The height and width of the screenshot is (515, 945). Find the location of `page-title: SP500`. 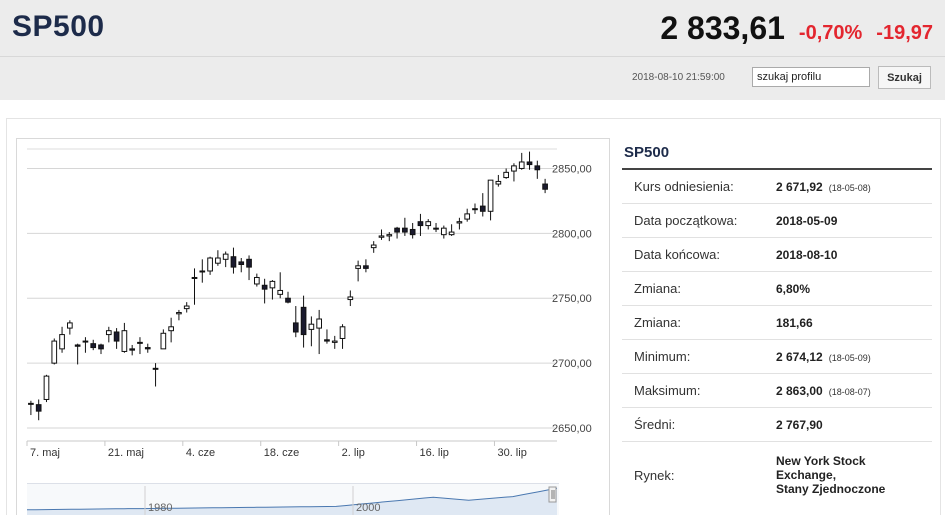

page-title: SP500 is located at coordinates (58, 26).